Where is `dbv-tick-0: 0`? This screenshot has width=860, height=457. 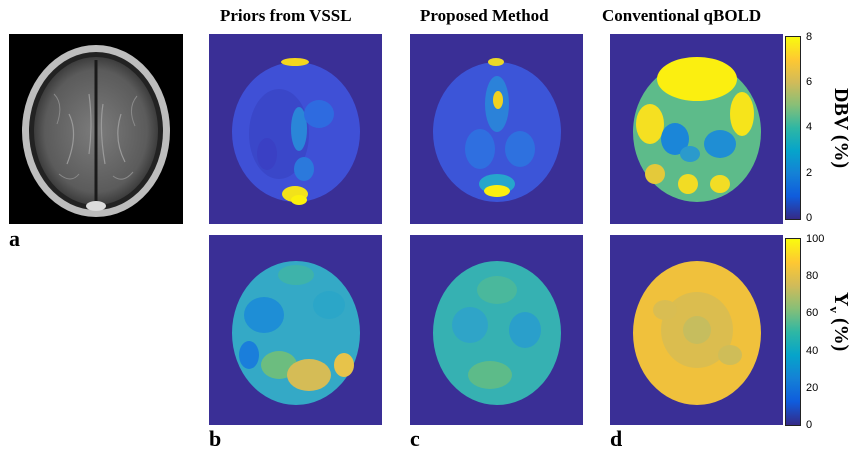 dbv-tick-0: 0 is located at coordinates (809, 218).